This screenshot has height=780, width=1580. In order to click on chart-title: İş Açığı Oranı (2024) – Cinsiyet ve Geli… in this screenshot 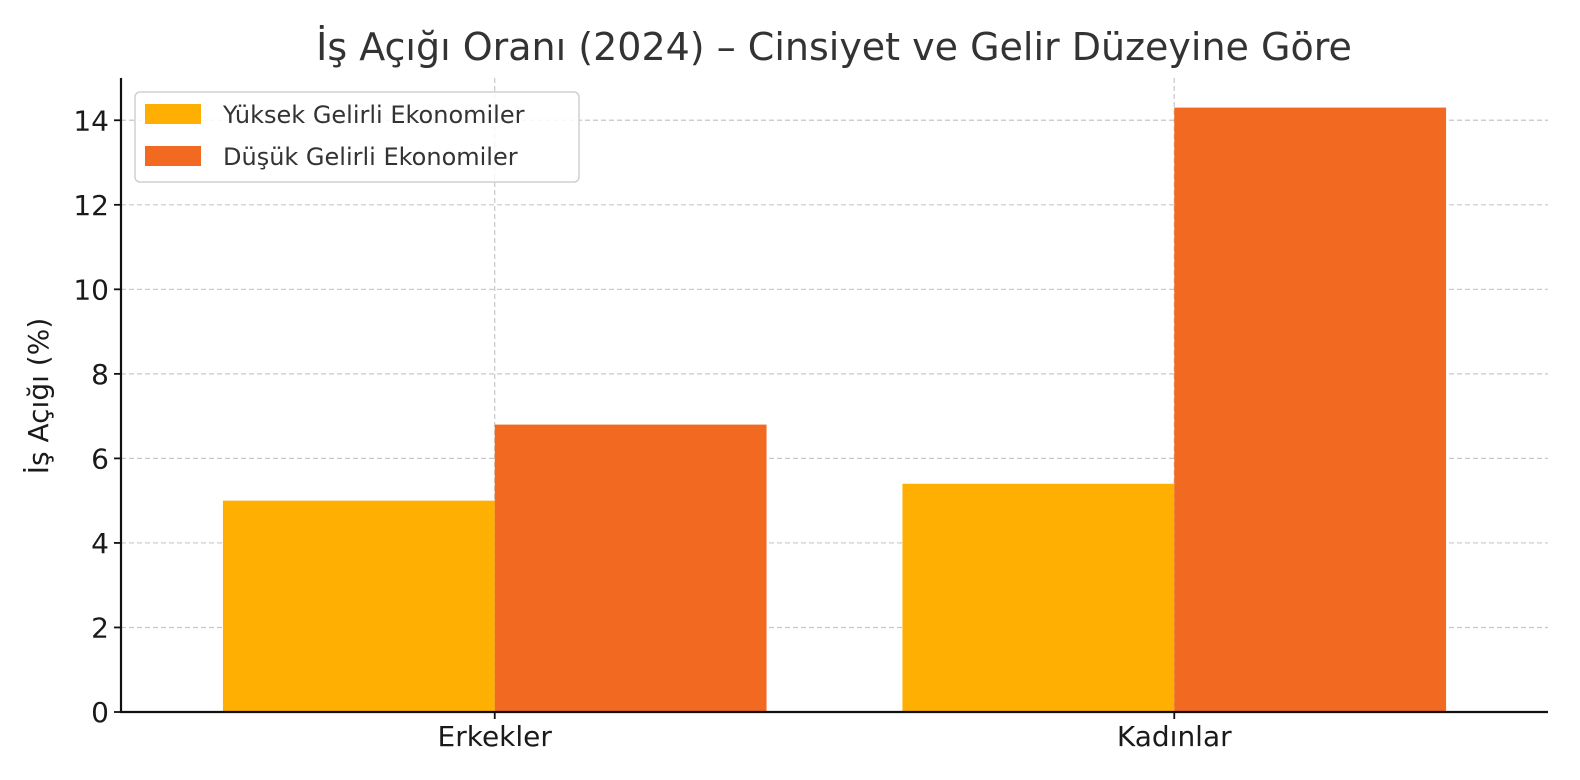, I will do `click(834, 47)`.